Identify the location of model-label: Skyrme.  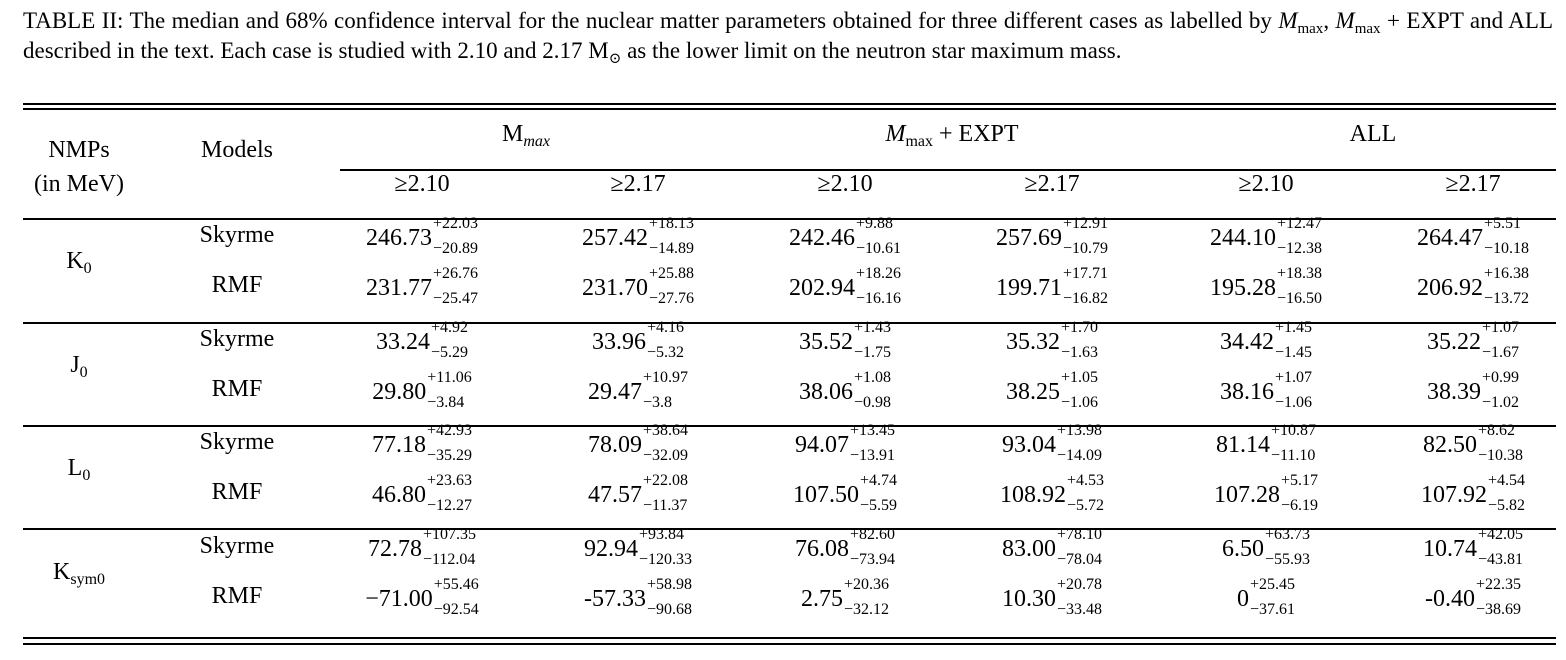
(237, 546).